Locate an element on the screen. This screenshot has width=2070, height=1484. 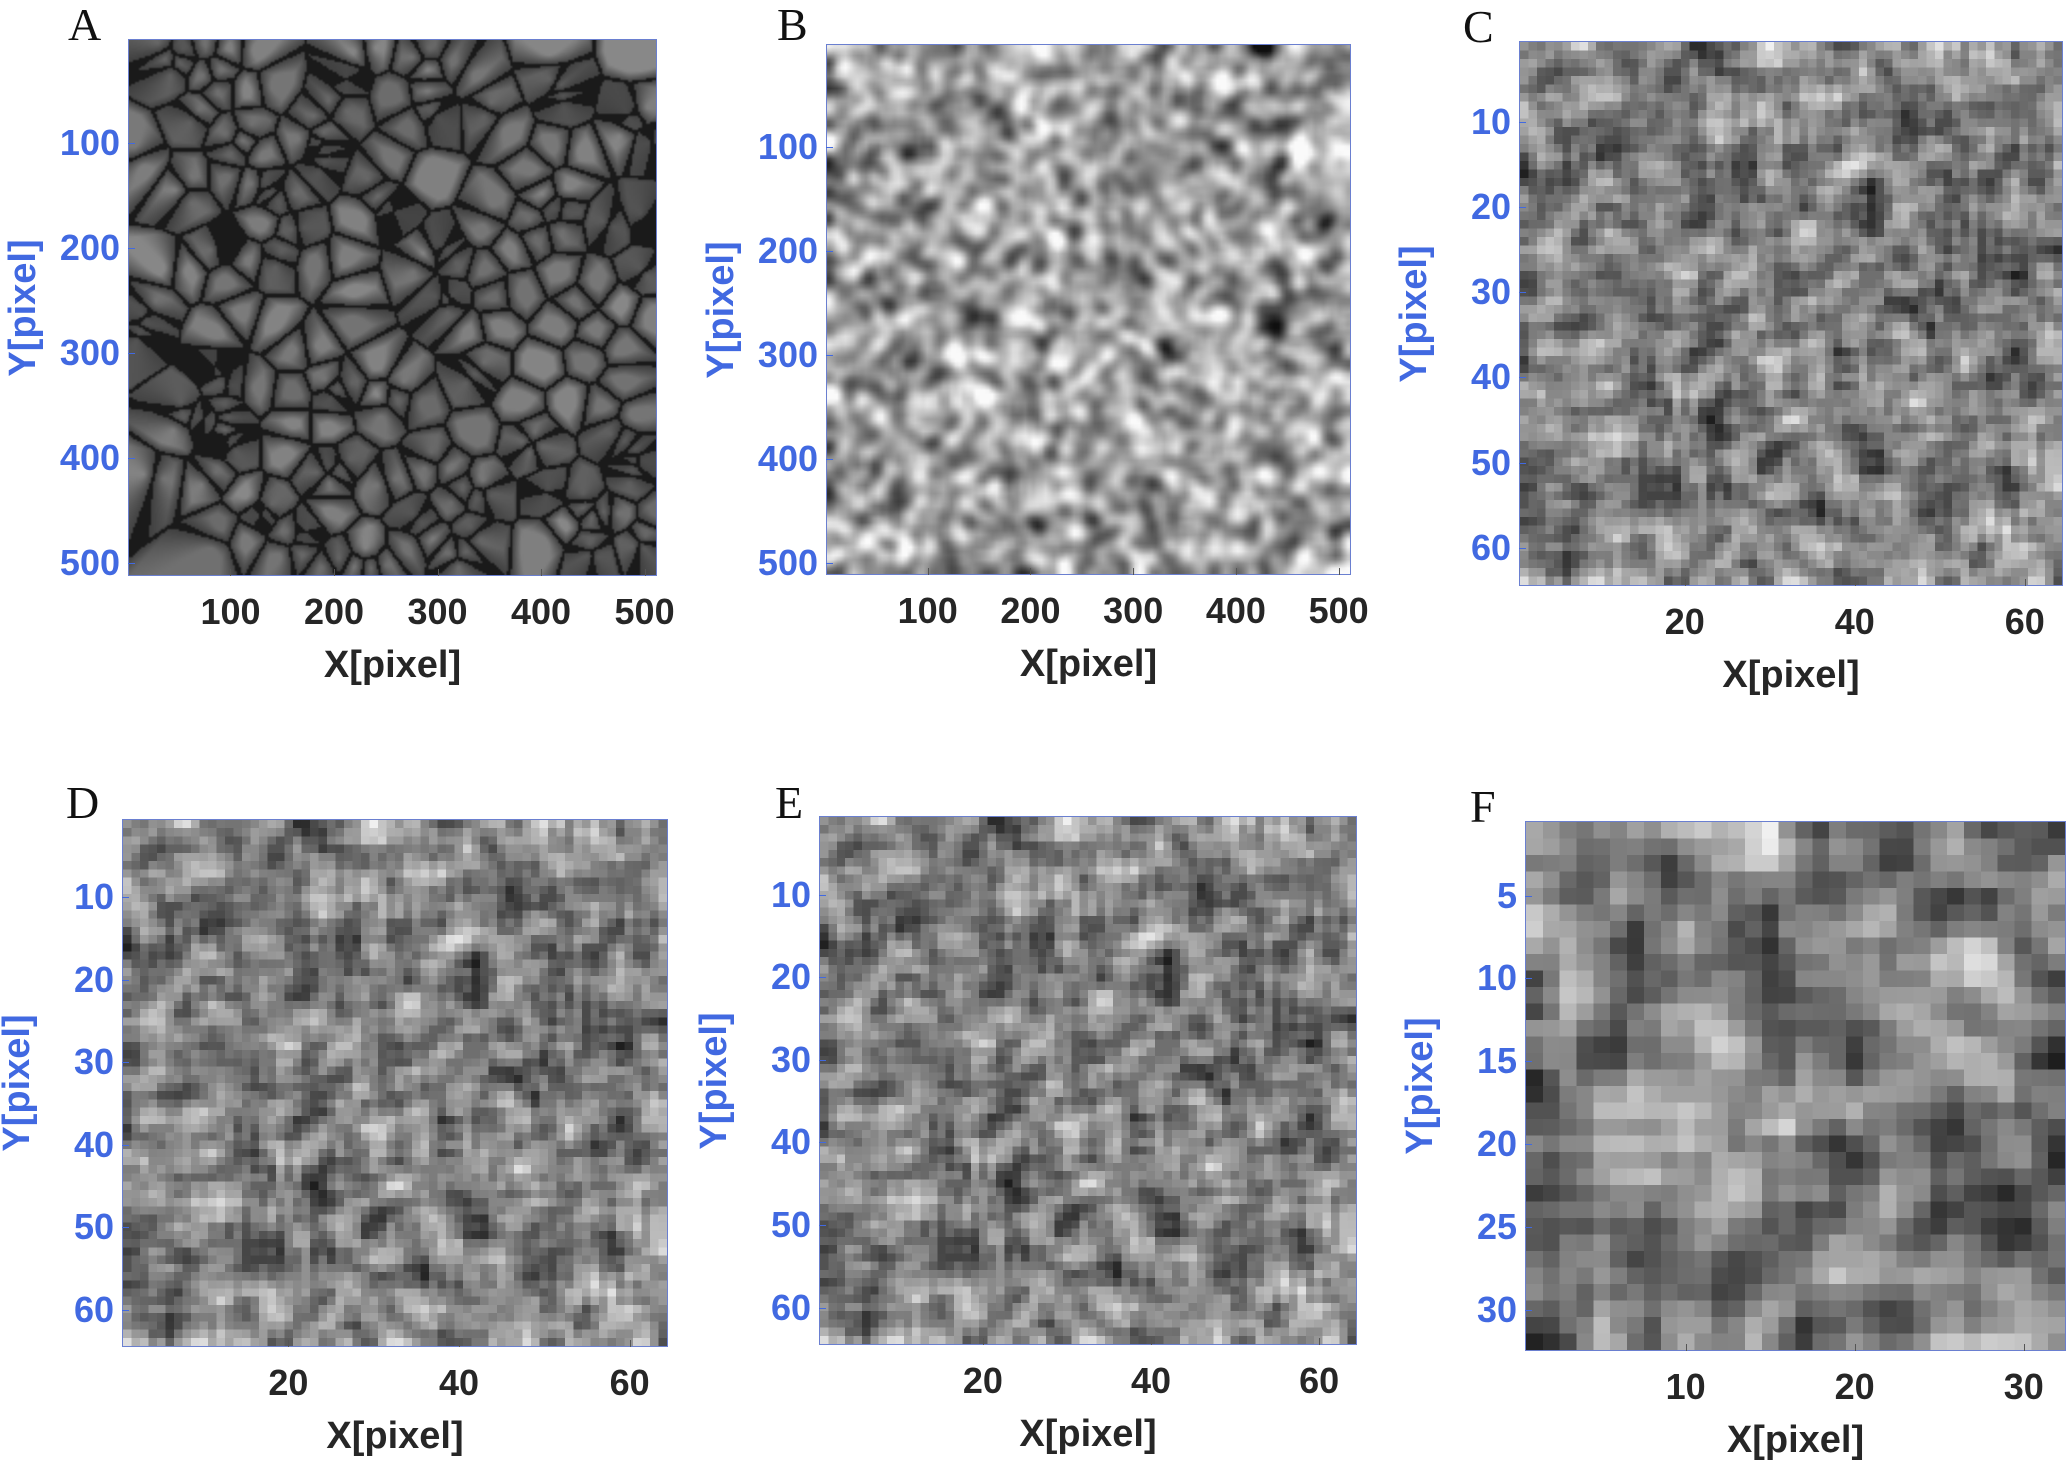
y-tick-label: 60 is located at coordinates (790, 1307).